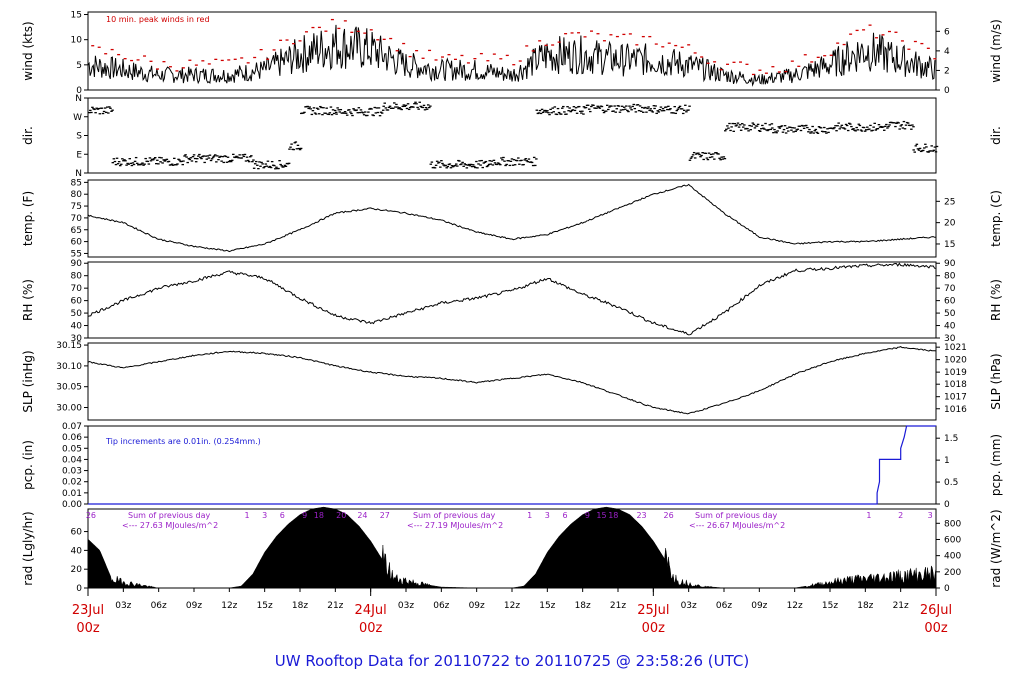 This screenshot has height=700, width=1024. Describe the element at coordinates (952, 524) in the screenshot. I see `rad-y2tick-label: 800` at that location.